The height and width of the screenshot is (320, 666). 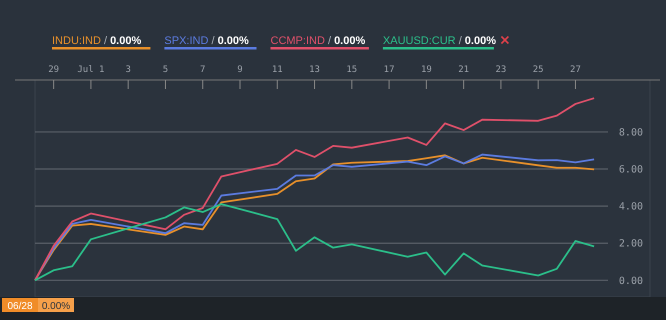 What do you see at coordinates (630, 132) in the screenshot?
I see `y-tick-label: 8.00` at bounding box center [630, 132].